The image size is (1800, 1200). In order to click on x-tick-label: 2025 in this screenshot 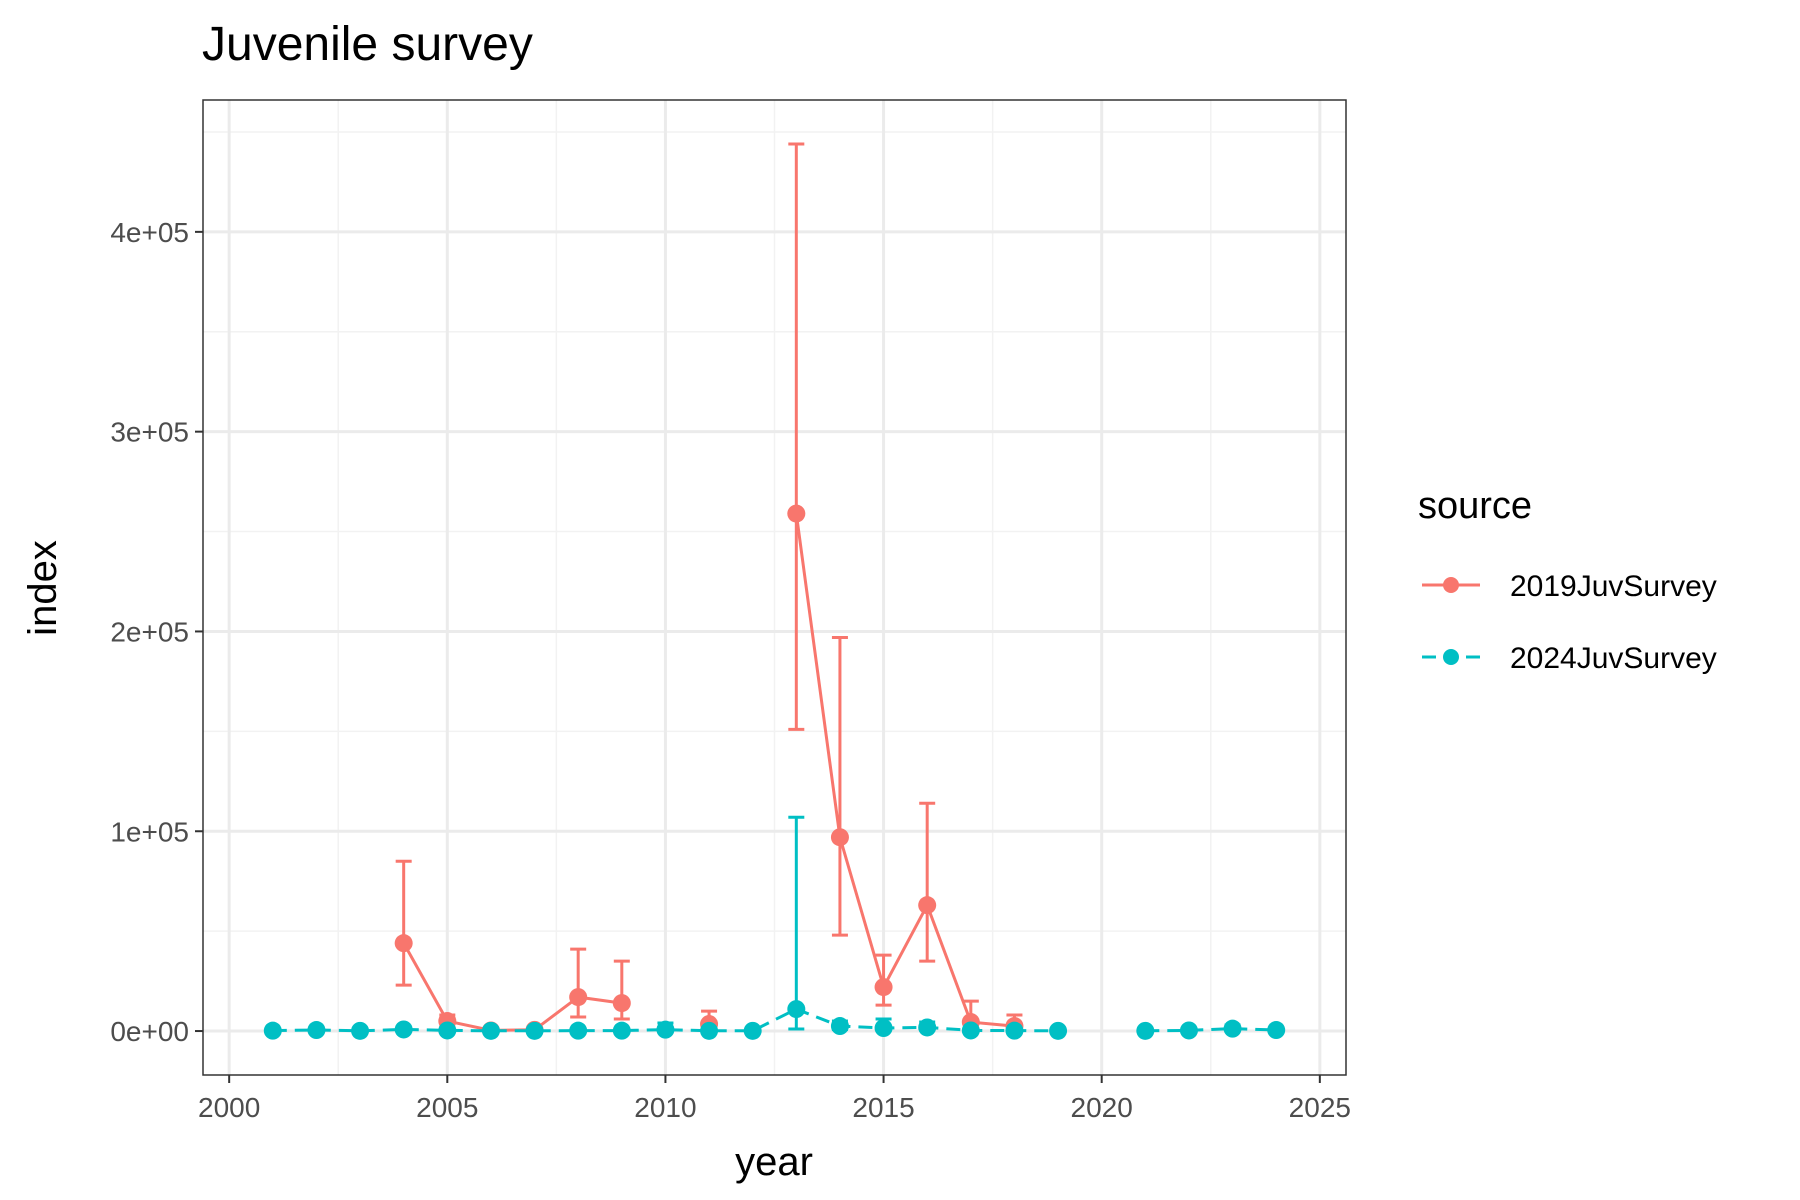, I will do `click(1320, 1107)`.